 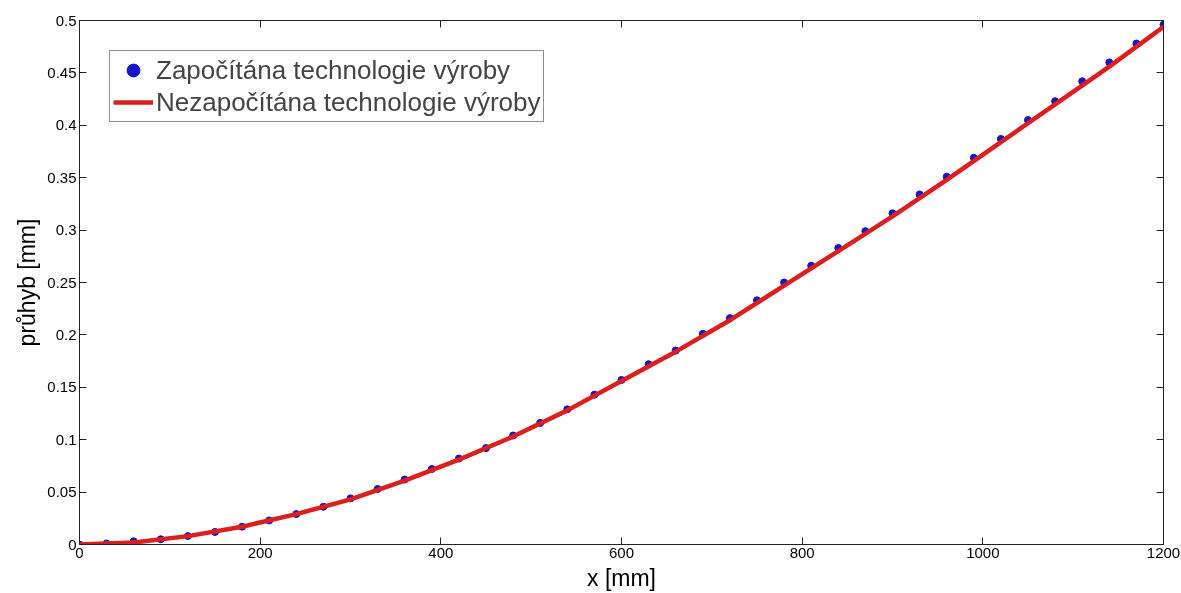 I want to click on y-tick-label: 0.25, so click(x=62, y=282).